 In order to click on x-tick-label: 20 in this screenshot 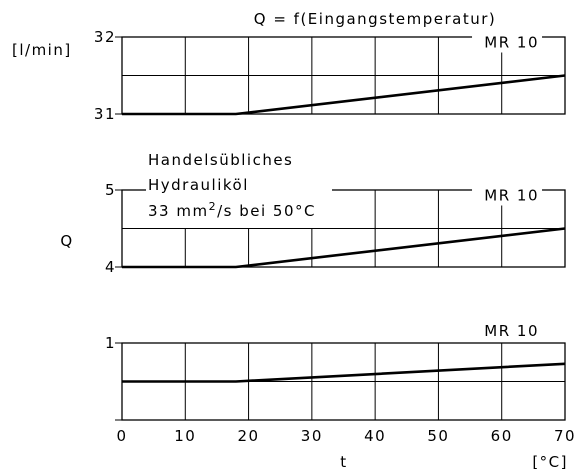, I will do `click(249, 436)`.